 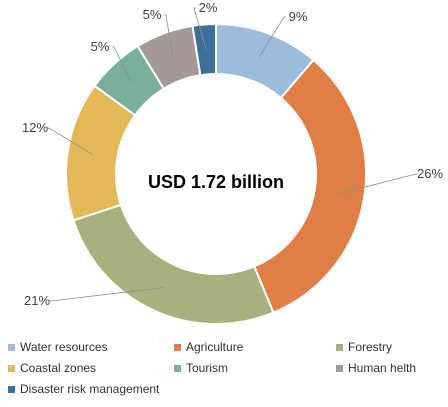 What do you see at coordinates (90, 389) in the screenshot?
I see `legend-label: Disaster risk management` at bounding box center [90, 389].